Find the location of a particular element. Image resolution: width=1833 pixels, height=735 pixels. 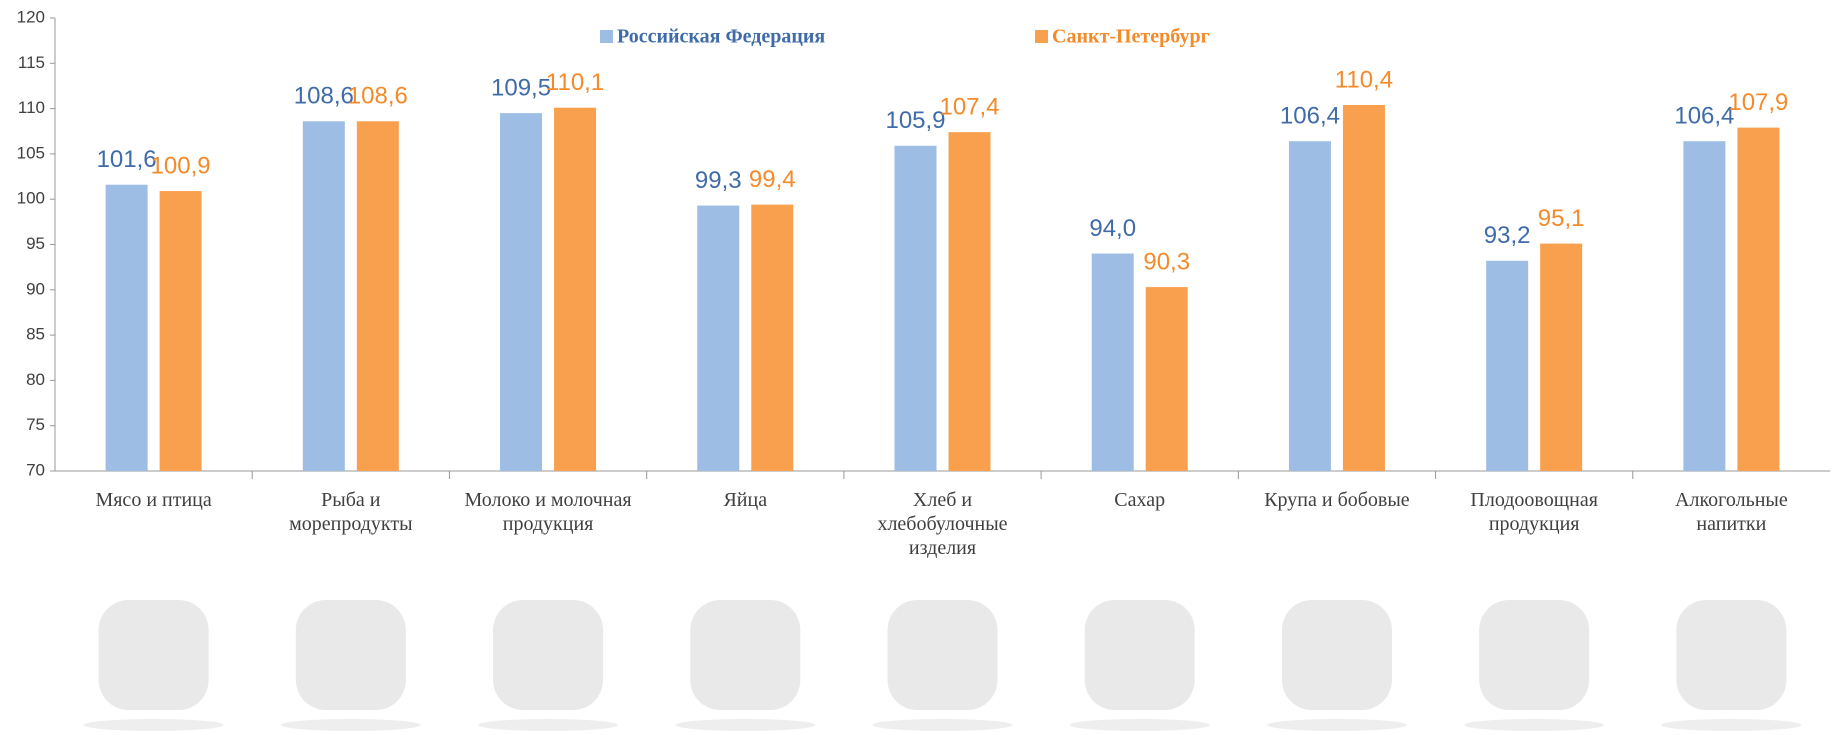

x-tick-label: Плодоовощная продукция is located at coordinates (1534, 512).